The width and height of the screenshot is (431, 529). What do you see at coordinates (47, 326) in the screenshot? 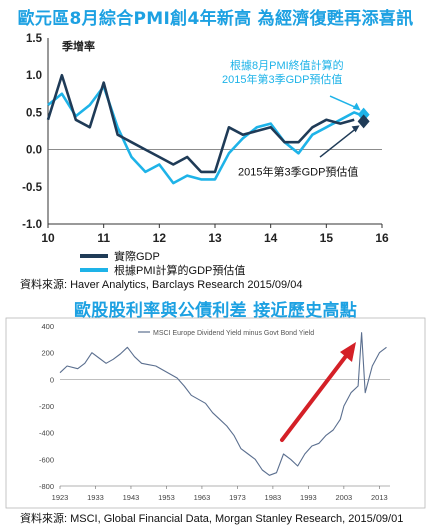
I see `y-tick-label: 400` at bounding box center [47, 326].